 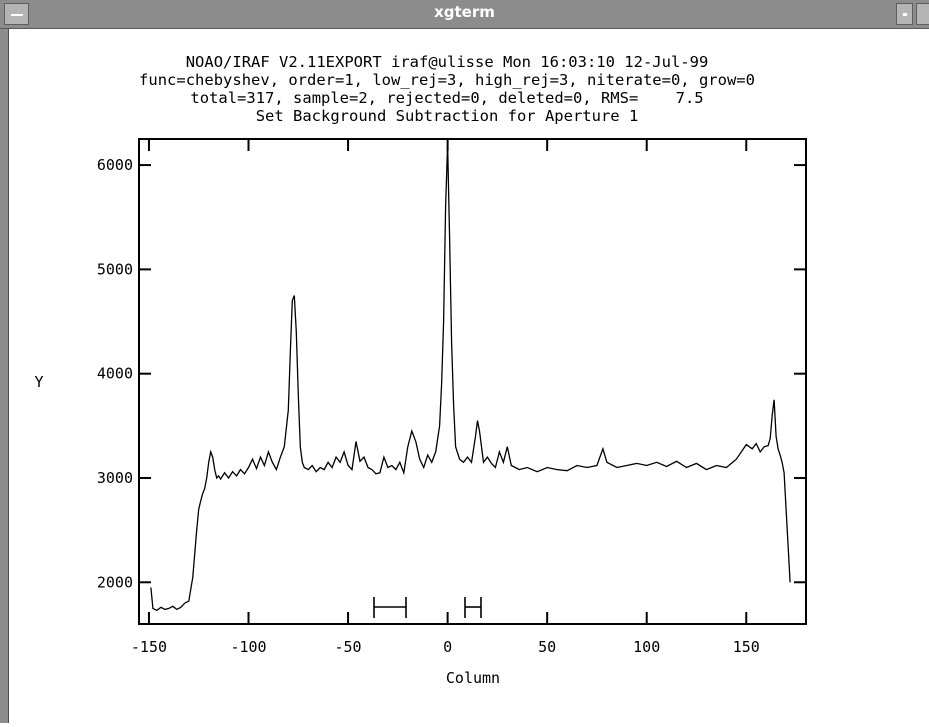 What do you see at coordinates (248, 647) in the screenshot?
I see `x-tick-label: -100` at bounding box center [248, 647].